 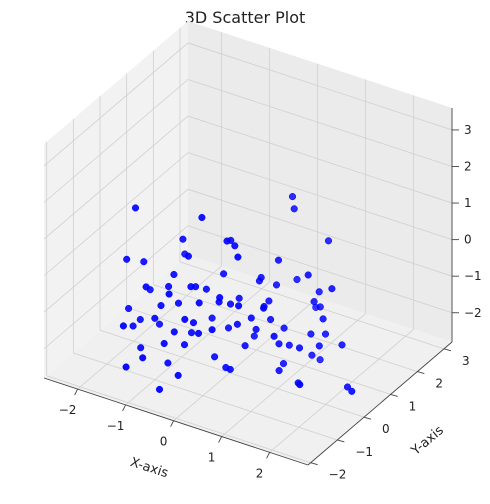 What do you see at coordinates (260, 473) in the screenshot?
I see `x-tick-label: 2` at bounding box center [260, 473].